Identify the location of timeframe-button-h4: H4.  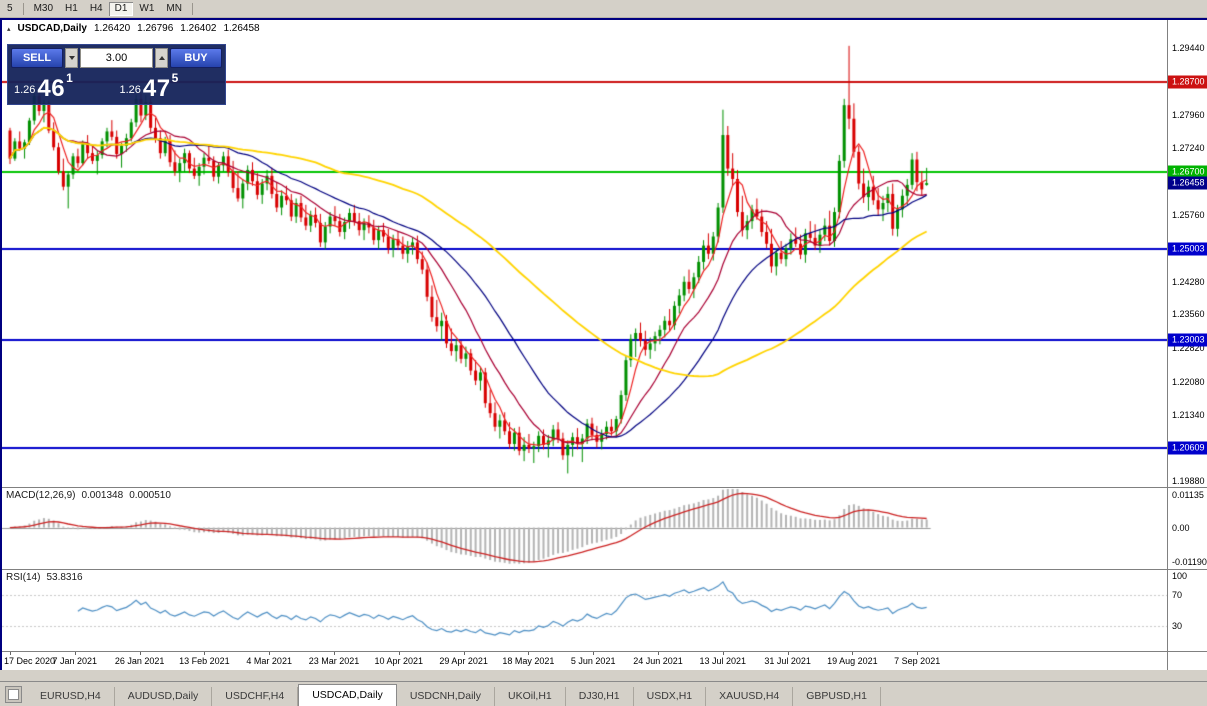
(96, 8).